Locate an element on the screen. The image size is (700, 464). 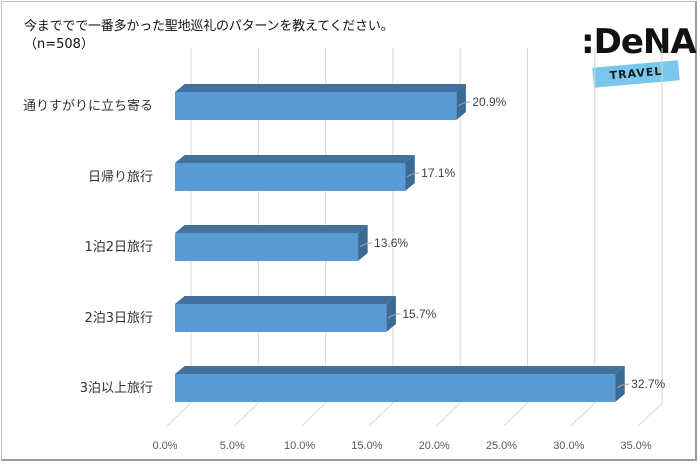
bar: 15.7% is located at coordinates (306, 314).